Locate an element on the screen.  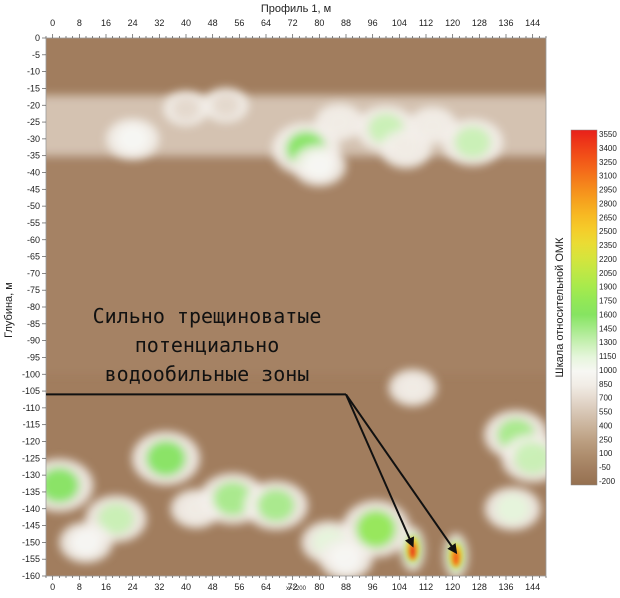
x-tick-label-top: 72 is located at coordinates (293, 23).